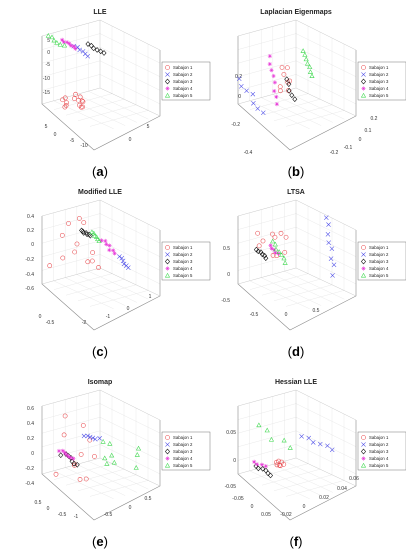  I want to click on tick-label: 0.1, so click(368, 131).